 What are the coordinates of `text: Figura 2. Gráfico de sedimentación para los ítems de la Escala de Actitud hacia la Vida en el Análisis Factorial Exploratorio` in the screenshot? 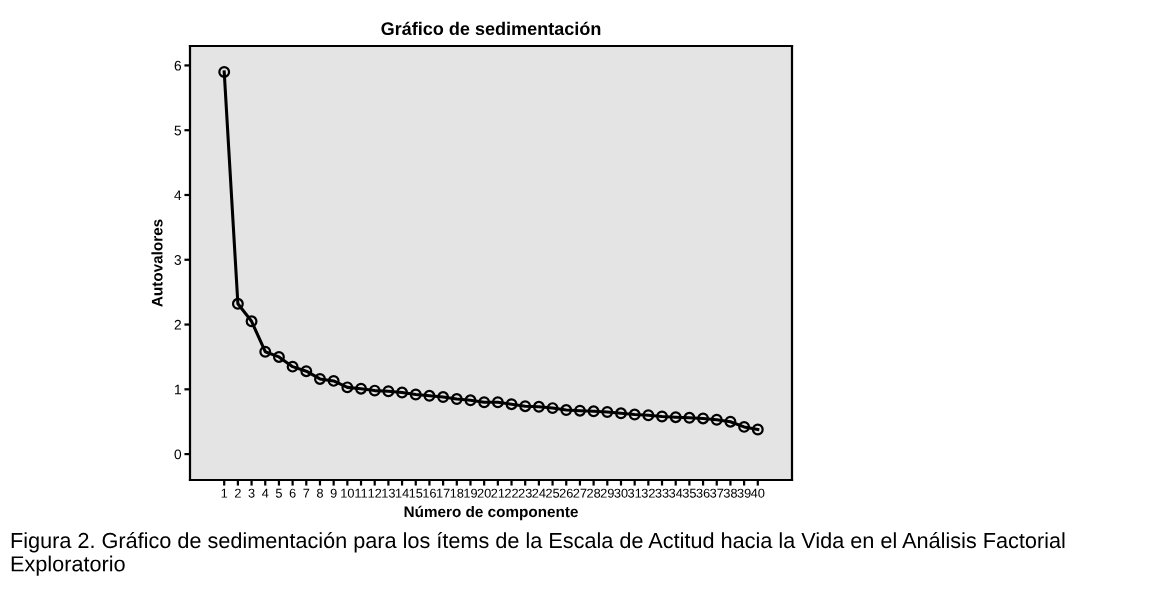 It's located at (538, 554).